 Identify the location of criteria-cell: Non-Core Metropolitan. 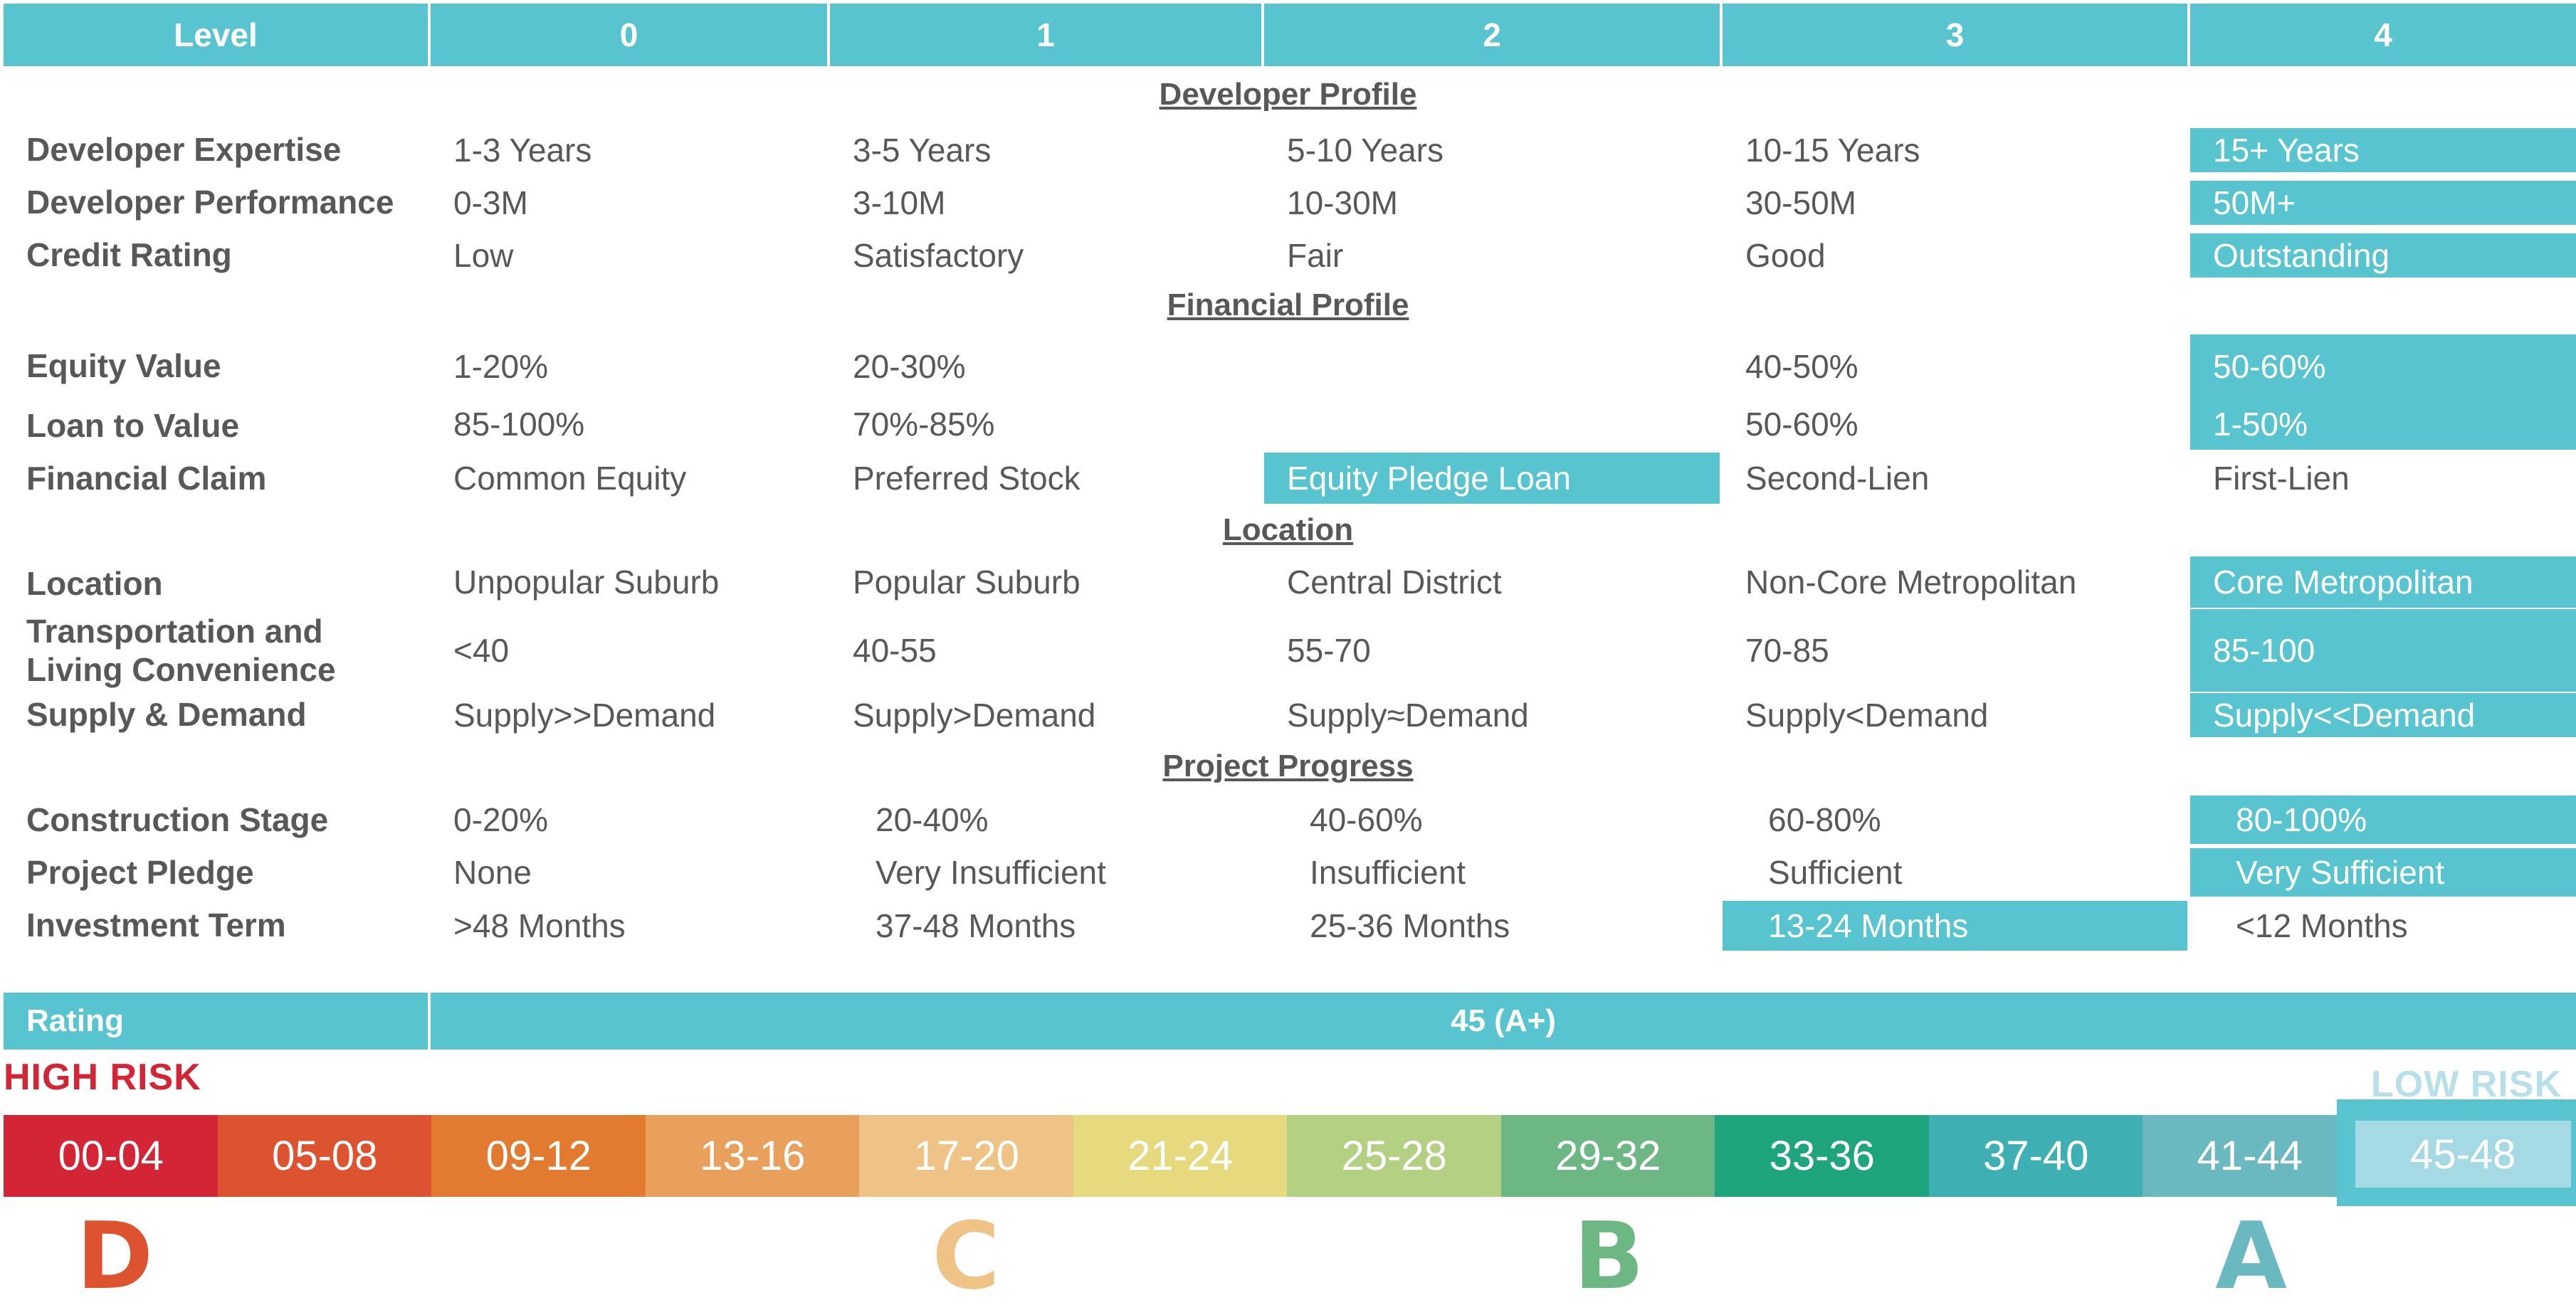
(1955, 582).